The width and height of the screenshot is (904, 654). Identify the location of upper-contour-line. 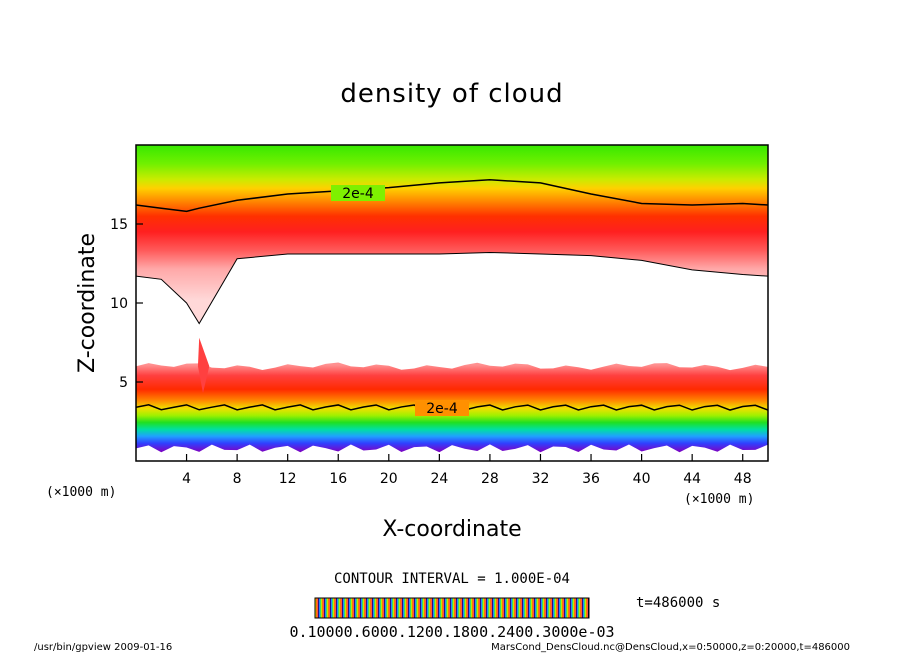
(452, 196).